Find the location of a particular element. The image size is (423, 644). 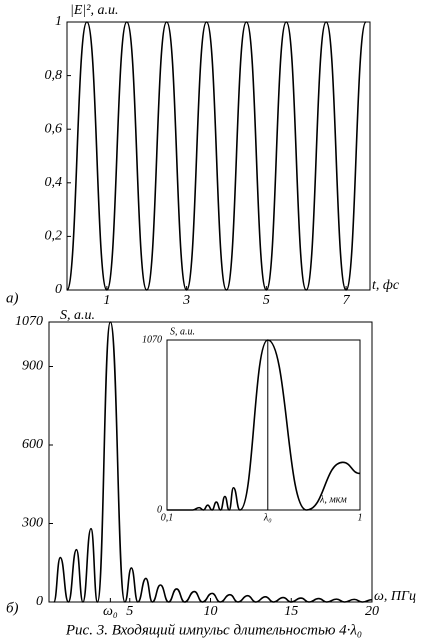

y-tick-label: 0,6 is located at coordinates (54, 128).